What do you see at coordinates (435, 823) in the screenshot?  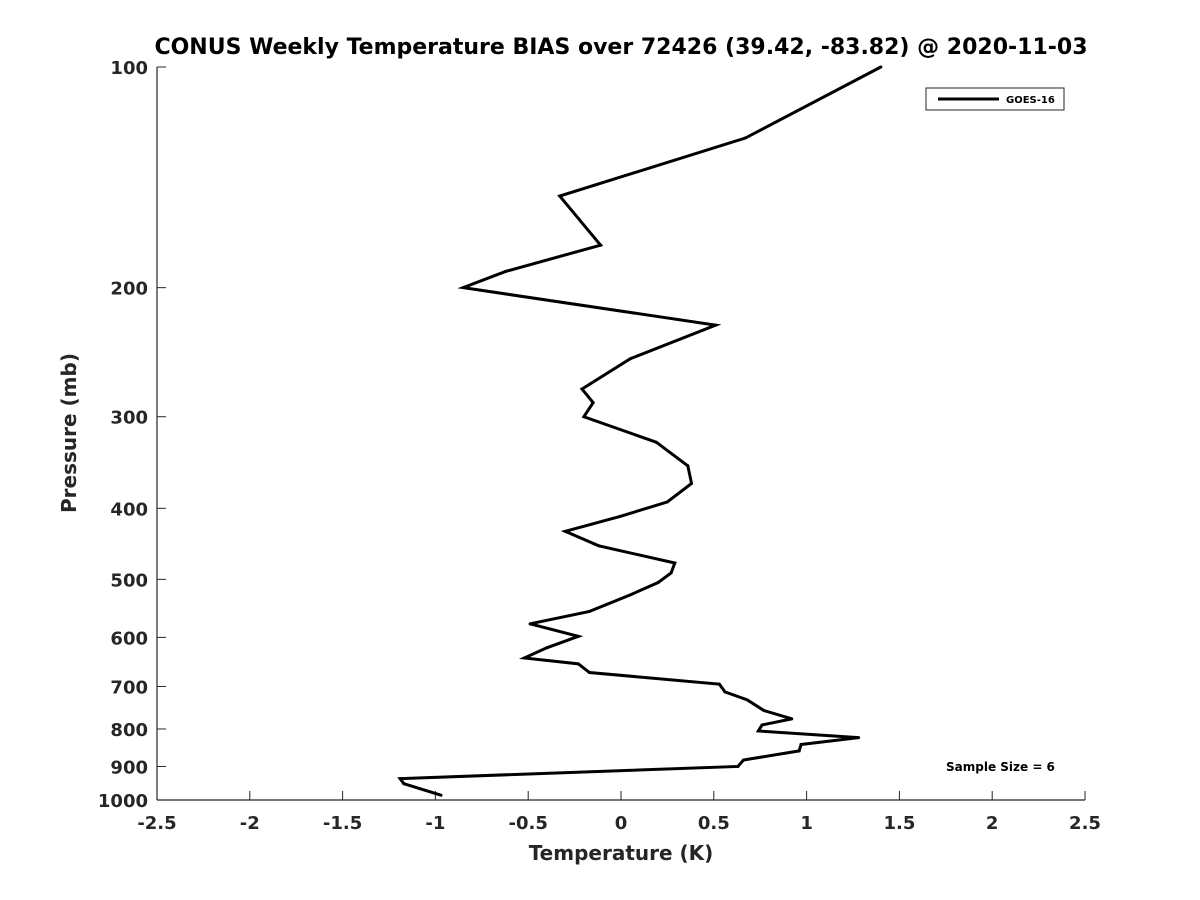 I see `x-tick-label: -1` at bounding box center [435, 823].